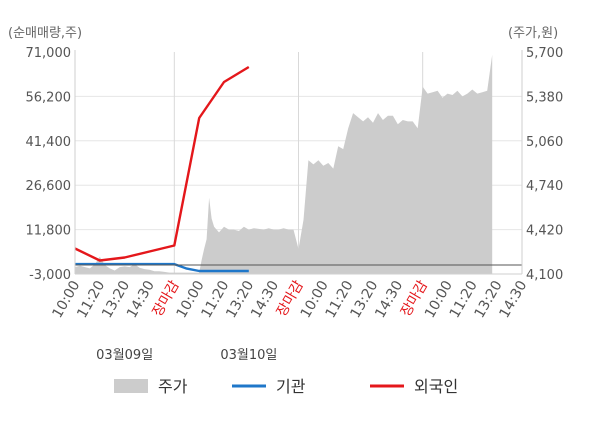 This screenshot has width=600, height=432. Describe the element at coordinates (162, 267) in the screenshot. I see `institution-line` at that location.